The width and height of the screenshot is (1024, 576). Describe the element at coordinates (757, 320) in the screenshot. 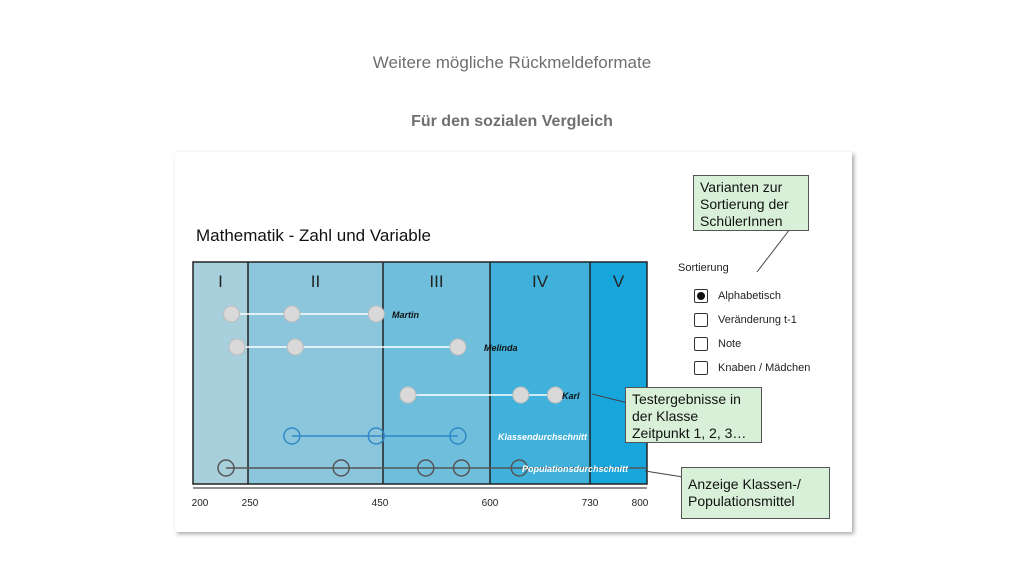

I see `sort-option-label: Veränderung t-1` at that location.